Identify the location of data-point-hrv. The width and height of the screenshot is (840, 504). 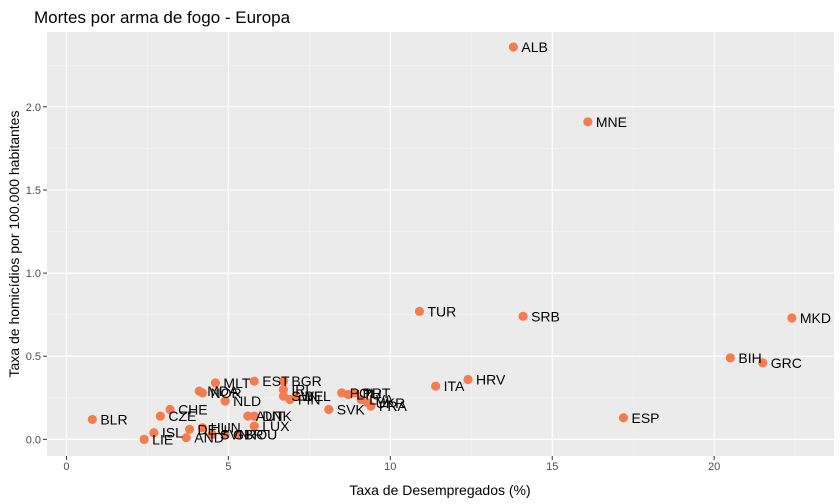
(468, 379).